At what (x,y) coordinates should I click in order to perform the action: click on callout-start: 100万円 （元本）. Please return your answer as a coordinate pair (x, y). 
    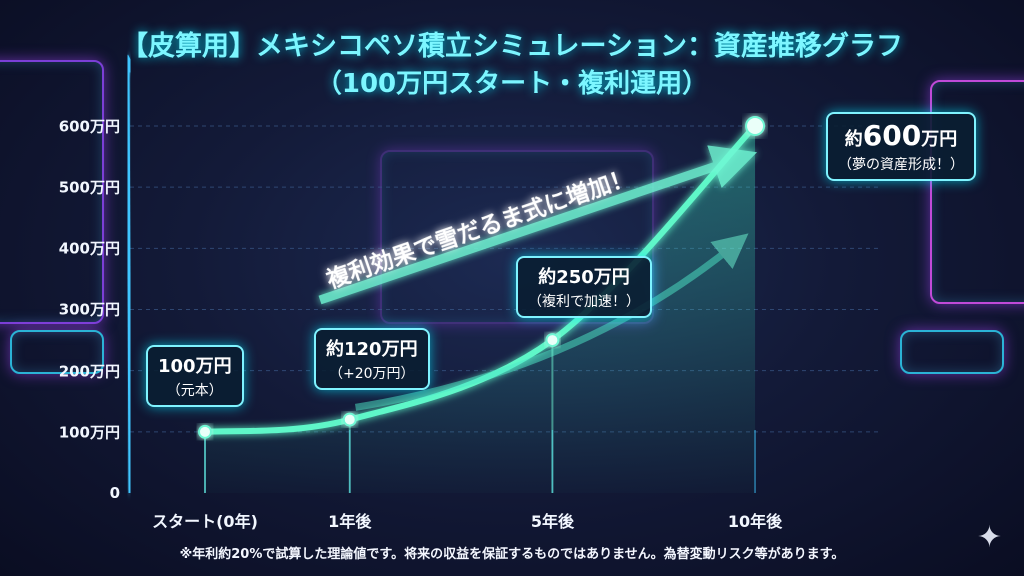
    Looking at the image, I should click on (195, 376).